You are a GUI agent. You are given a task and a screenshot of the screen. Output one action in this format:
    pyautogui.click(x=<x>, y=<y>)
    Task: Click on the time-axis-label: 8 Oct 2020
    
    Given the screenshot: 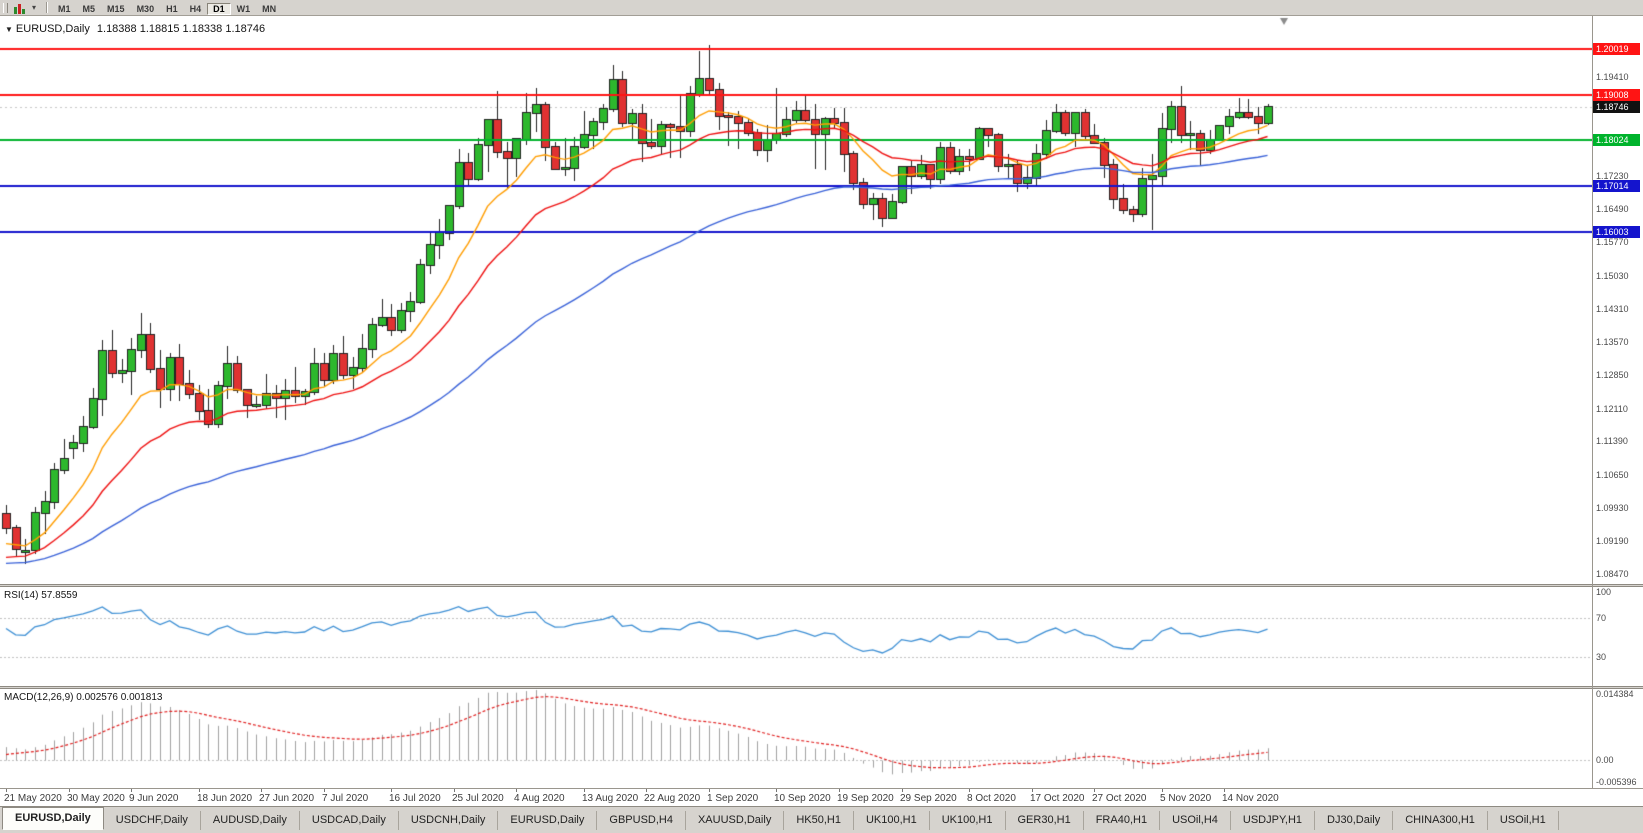 What is the action you would take?
    pyautogui.click(x=991, y=798)
    